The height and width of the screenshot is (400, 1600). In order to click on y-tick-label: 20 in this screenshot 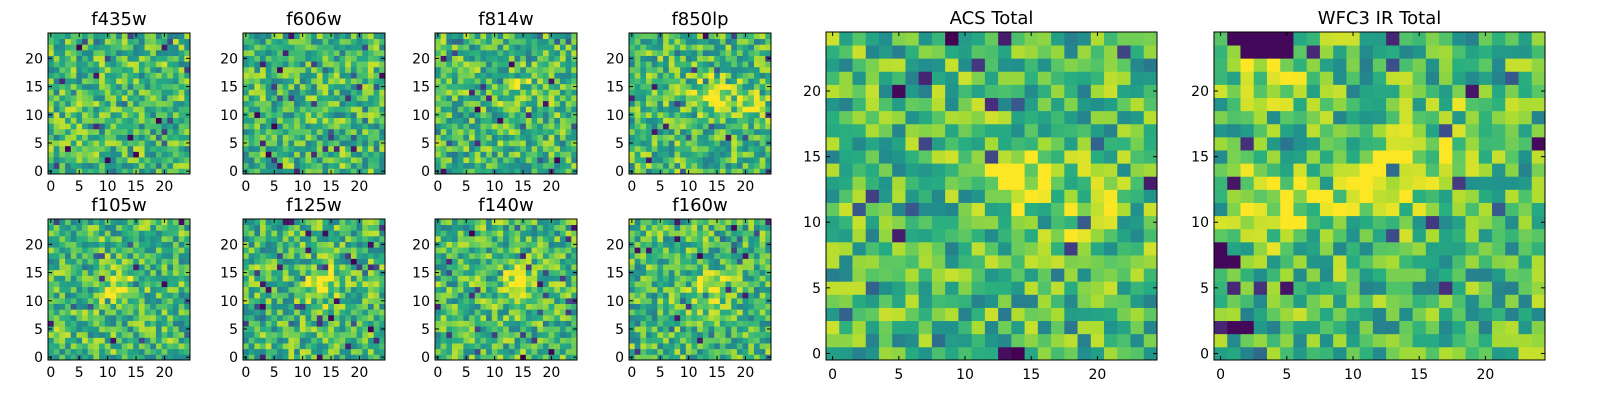, I will do `click(615, 59)`.